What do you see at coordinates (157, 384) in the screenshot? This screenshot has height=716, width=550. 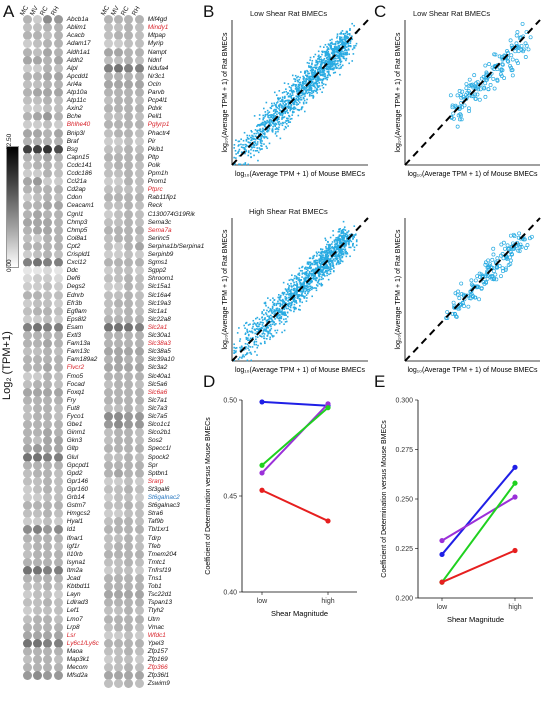 I see `gene-label: Slc5a6` at bounding box center [157, 384].